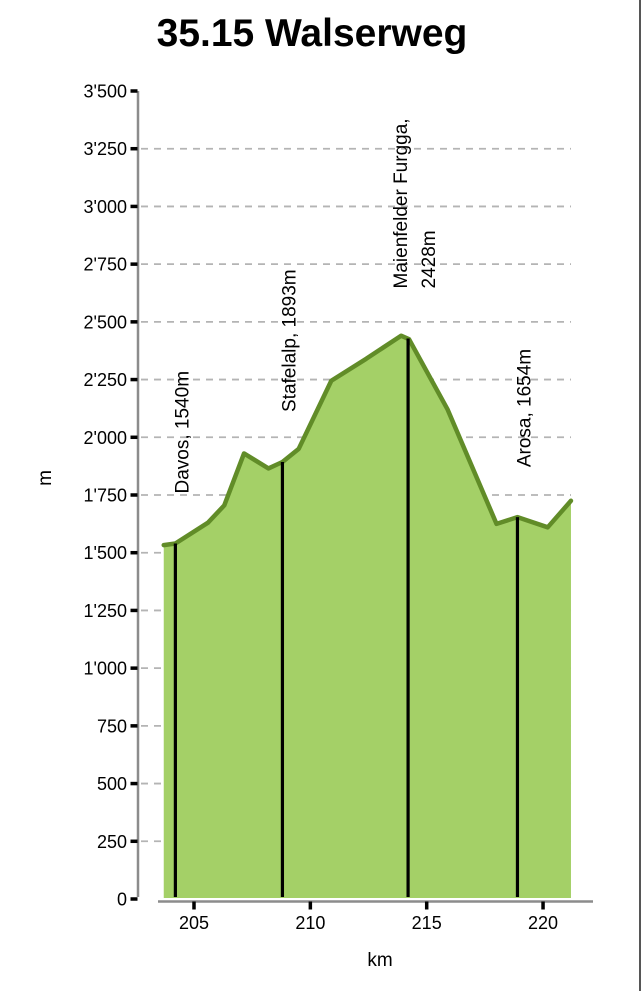  What do you see at coordinates (105, 207) in the screenshot?
I see `y-tick-label: 3'000` at bounding box center [105, 207].